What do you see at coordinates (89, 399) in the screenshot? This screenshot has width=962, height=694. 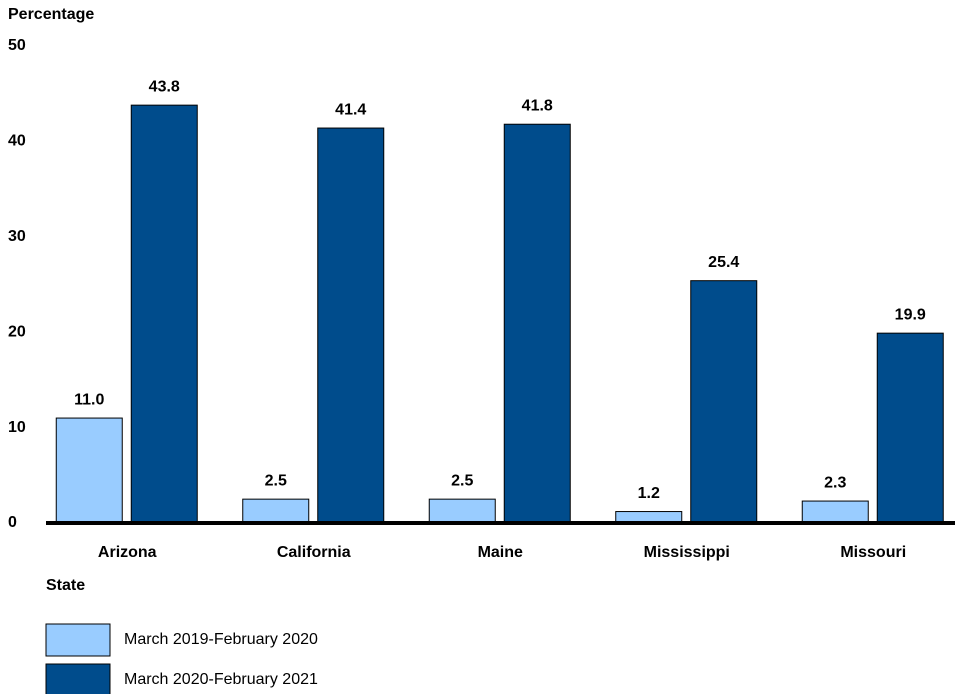 I see `value-label: 11.0` at bounding box center [89, 399].